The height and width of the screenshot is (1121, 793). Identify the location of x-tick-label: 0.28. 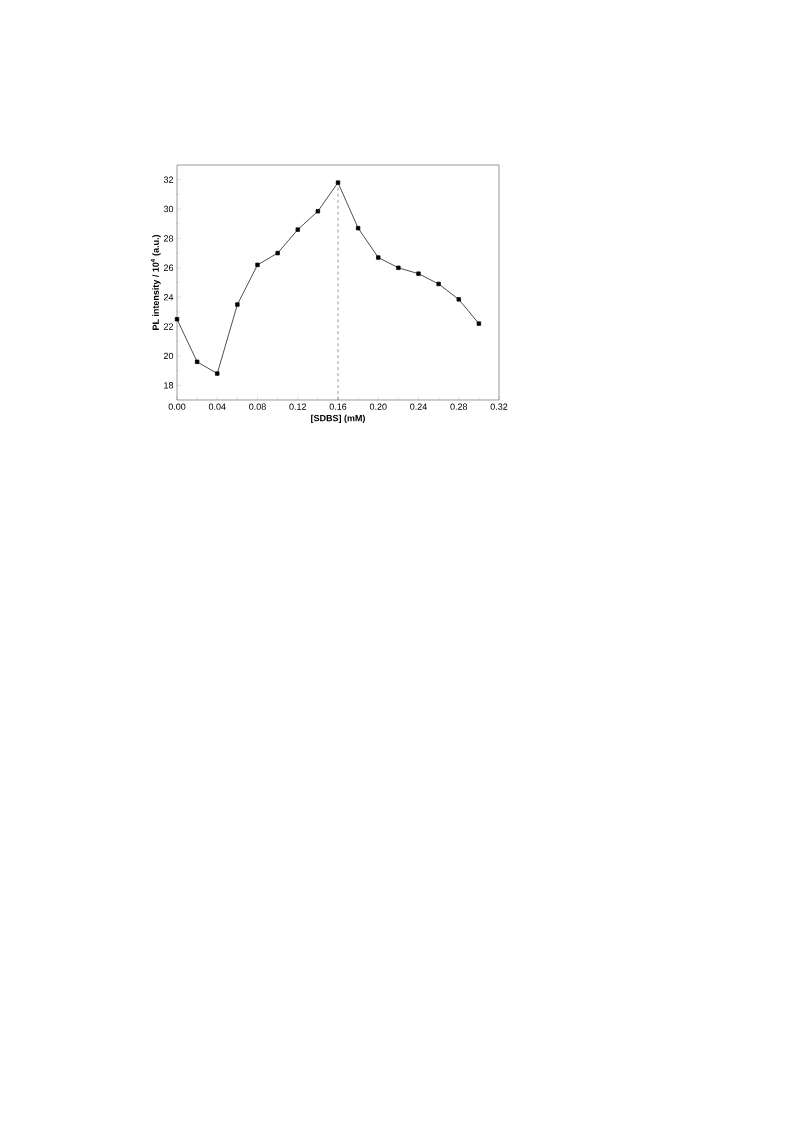
(459, 406).